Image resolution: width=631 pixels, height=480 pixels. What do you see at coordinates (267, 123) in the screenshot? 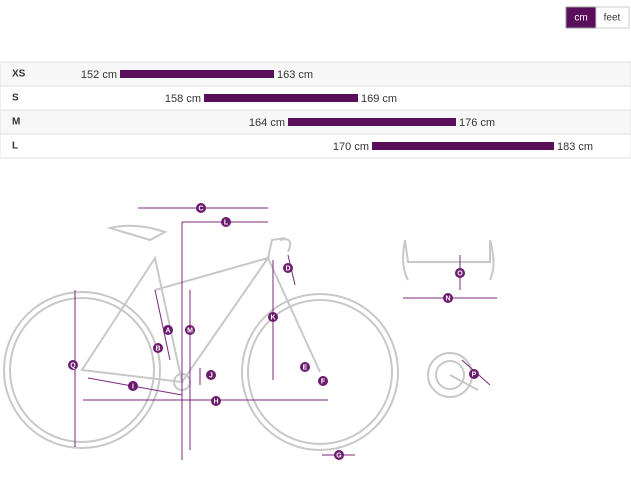
I see `min-height-label: 164 cm` at bounding box center [267, 123].